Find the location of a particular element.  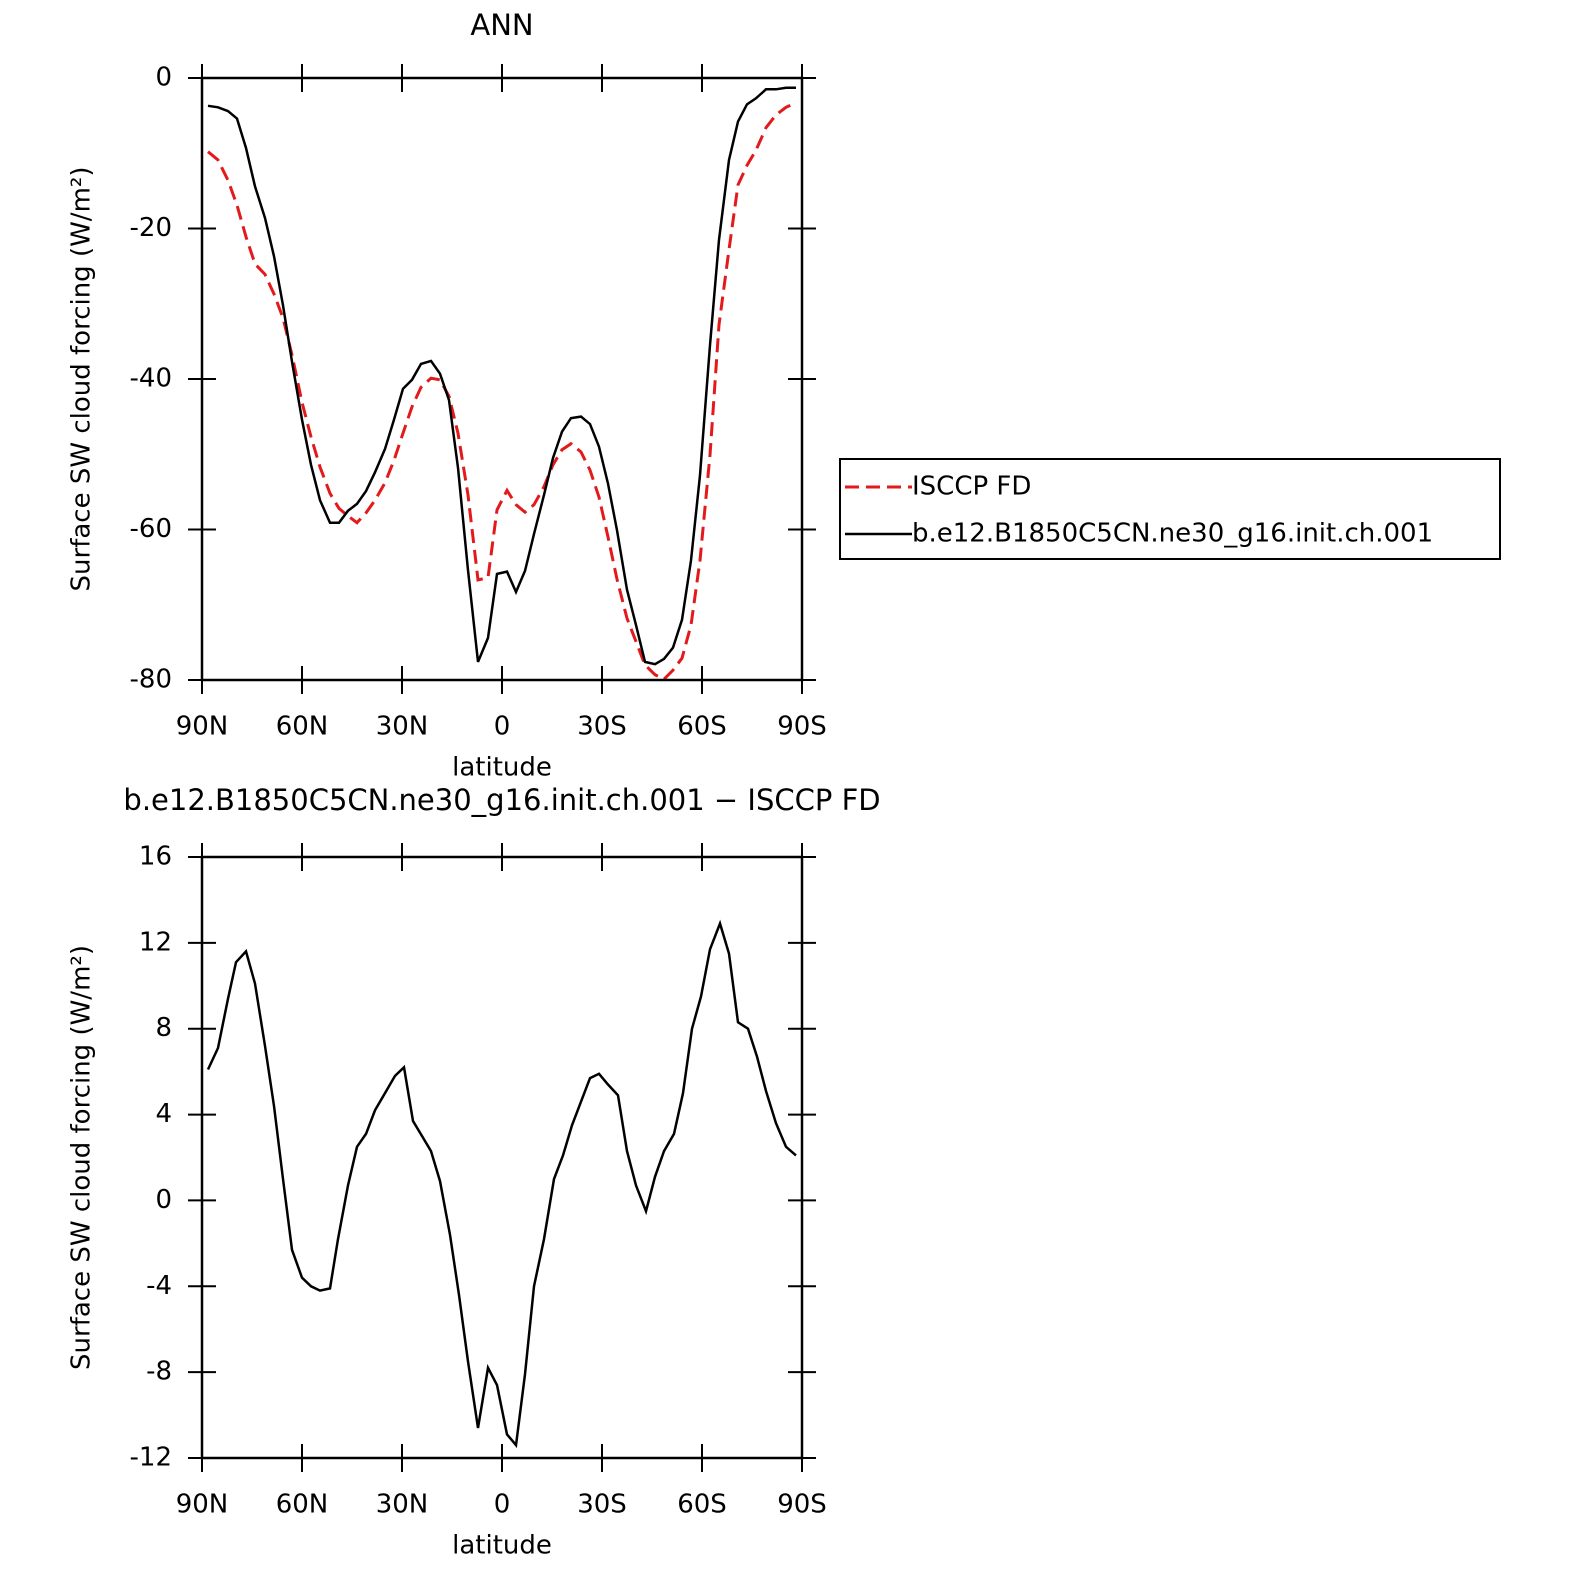

y-tick-label: -20 is located at coordinates (151, 228).